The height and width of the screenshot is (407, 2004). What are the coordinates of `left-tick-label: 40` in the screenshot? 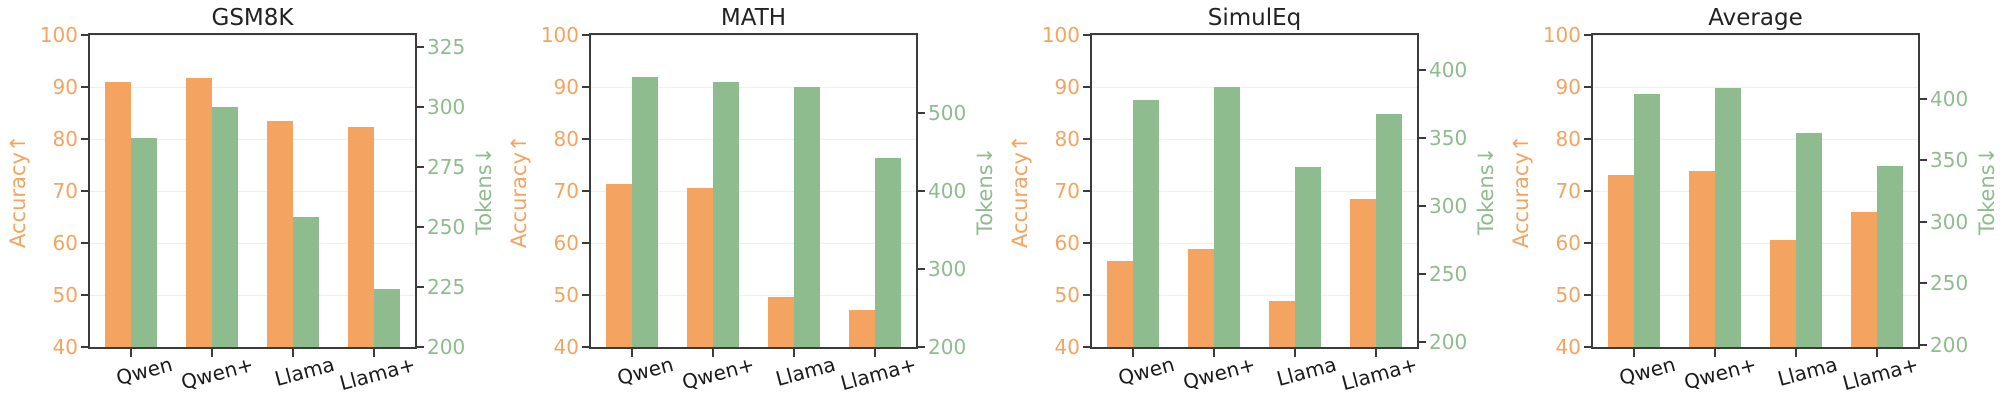 It's located at (1568, 347).